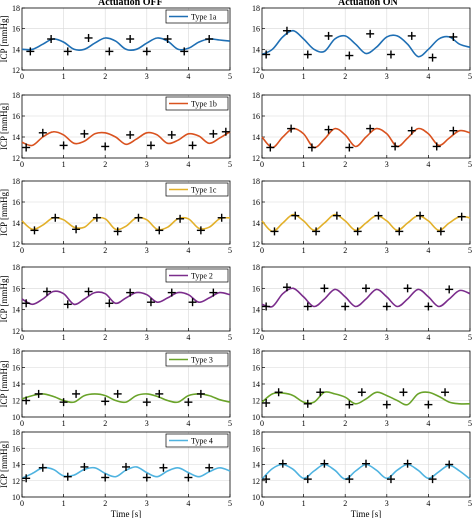  I want to click on legend-label: Type 4, so click(202, 441).